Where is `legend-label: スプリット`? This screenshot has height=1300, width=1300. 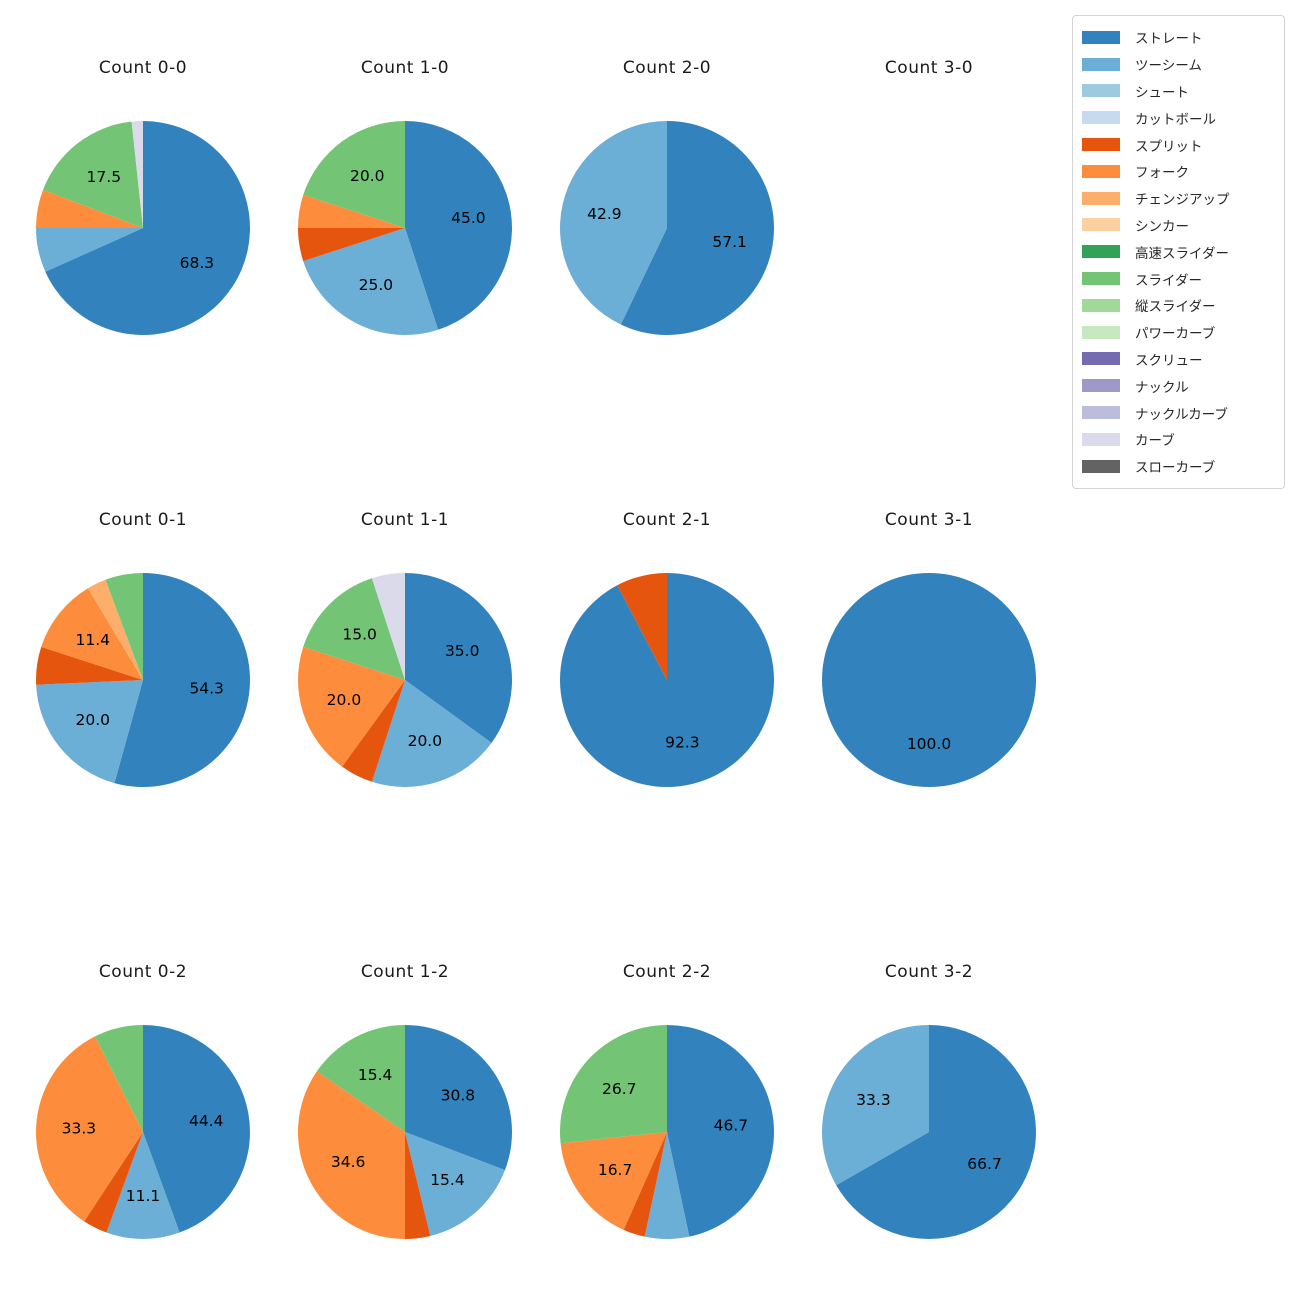
legend-label: スプリット is located at coordinates (1169, 146).